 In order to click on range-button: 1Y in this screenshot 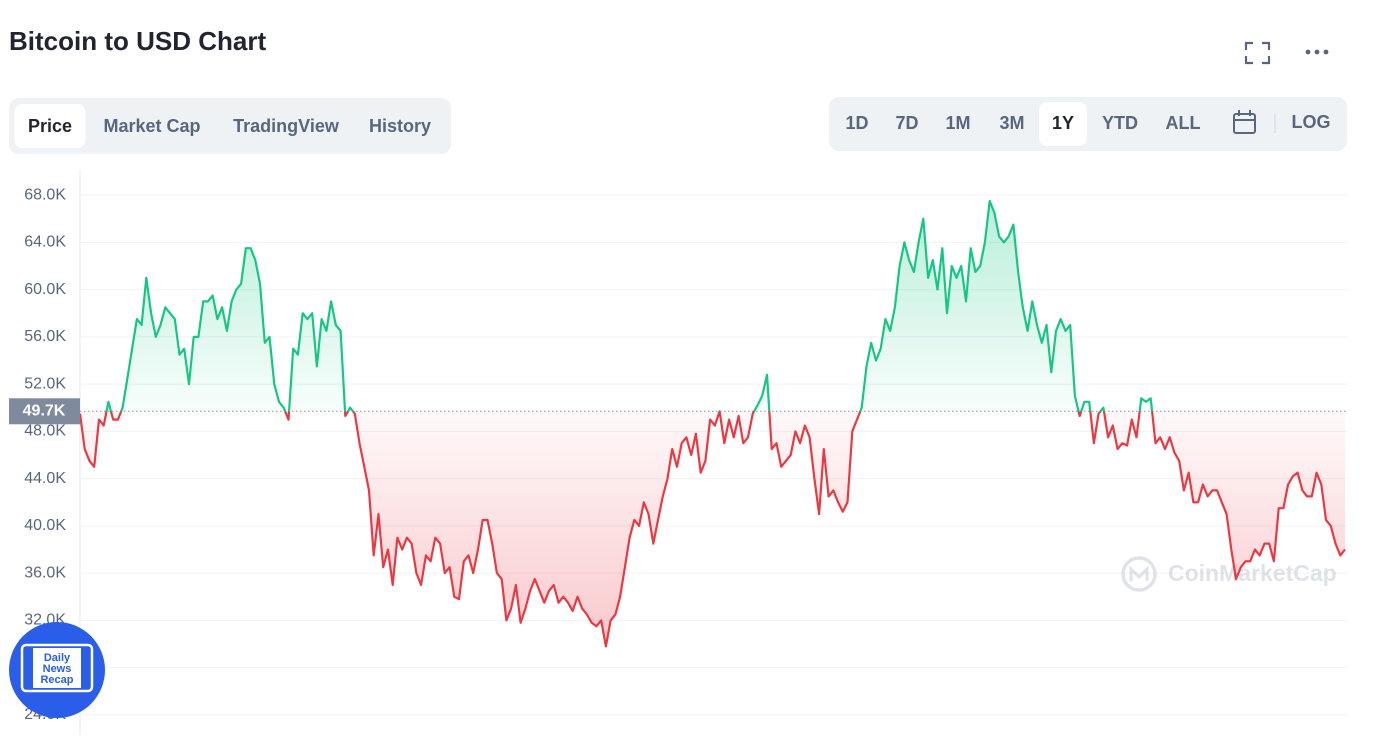, I will do `click(1063, 123)`.